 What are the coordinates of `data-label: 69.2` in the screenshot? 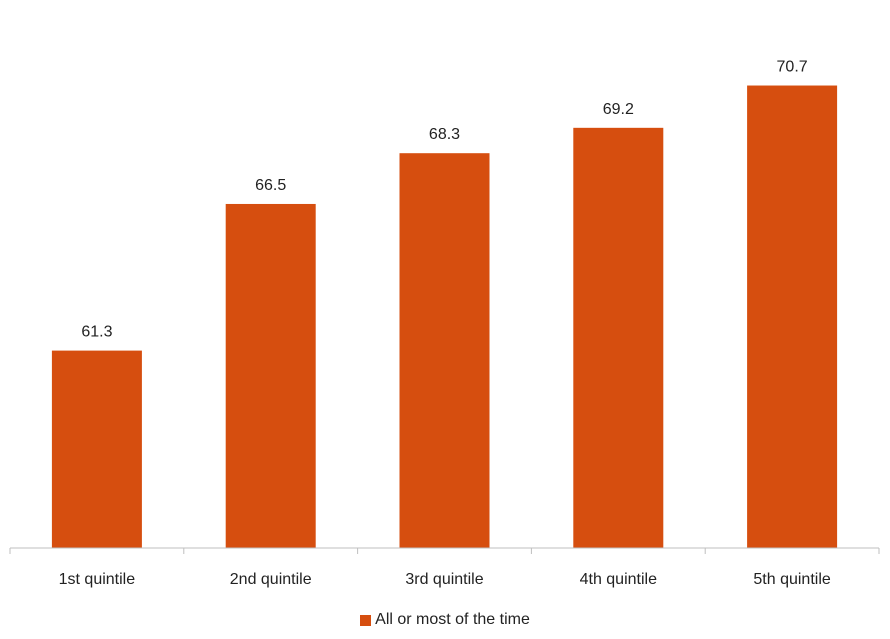 It's located at (618, 109).